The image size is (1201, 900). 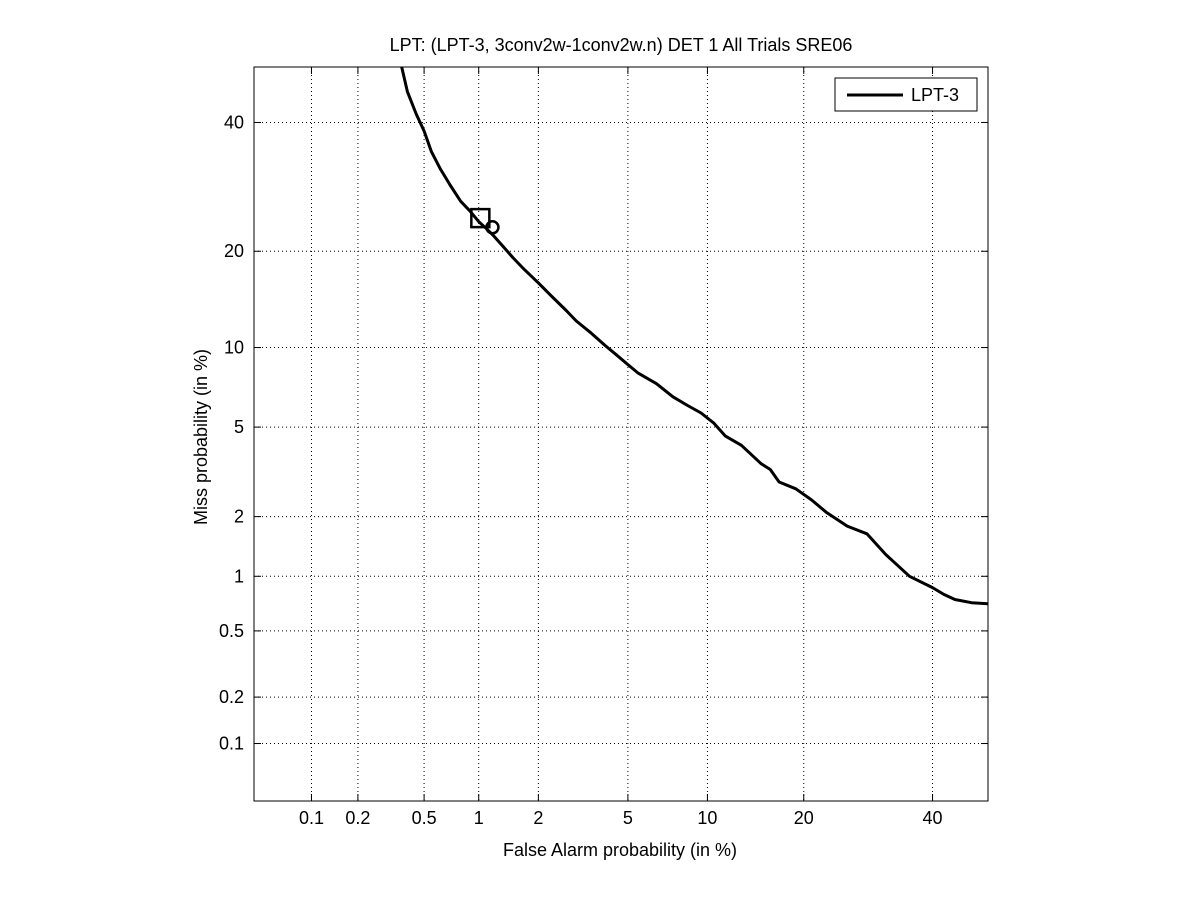 What do you see at coordinates (201, 437) in the screenshot?
I see `y-axis-label: Miss probability (in %)` at bounding box center [201, 437].